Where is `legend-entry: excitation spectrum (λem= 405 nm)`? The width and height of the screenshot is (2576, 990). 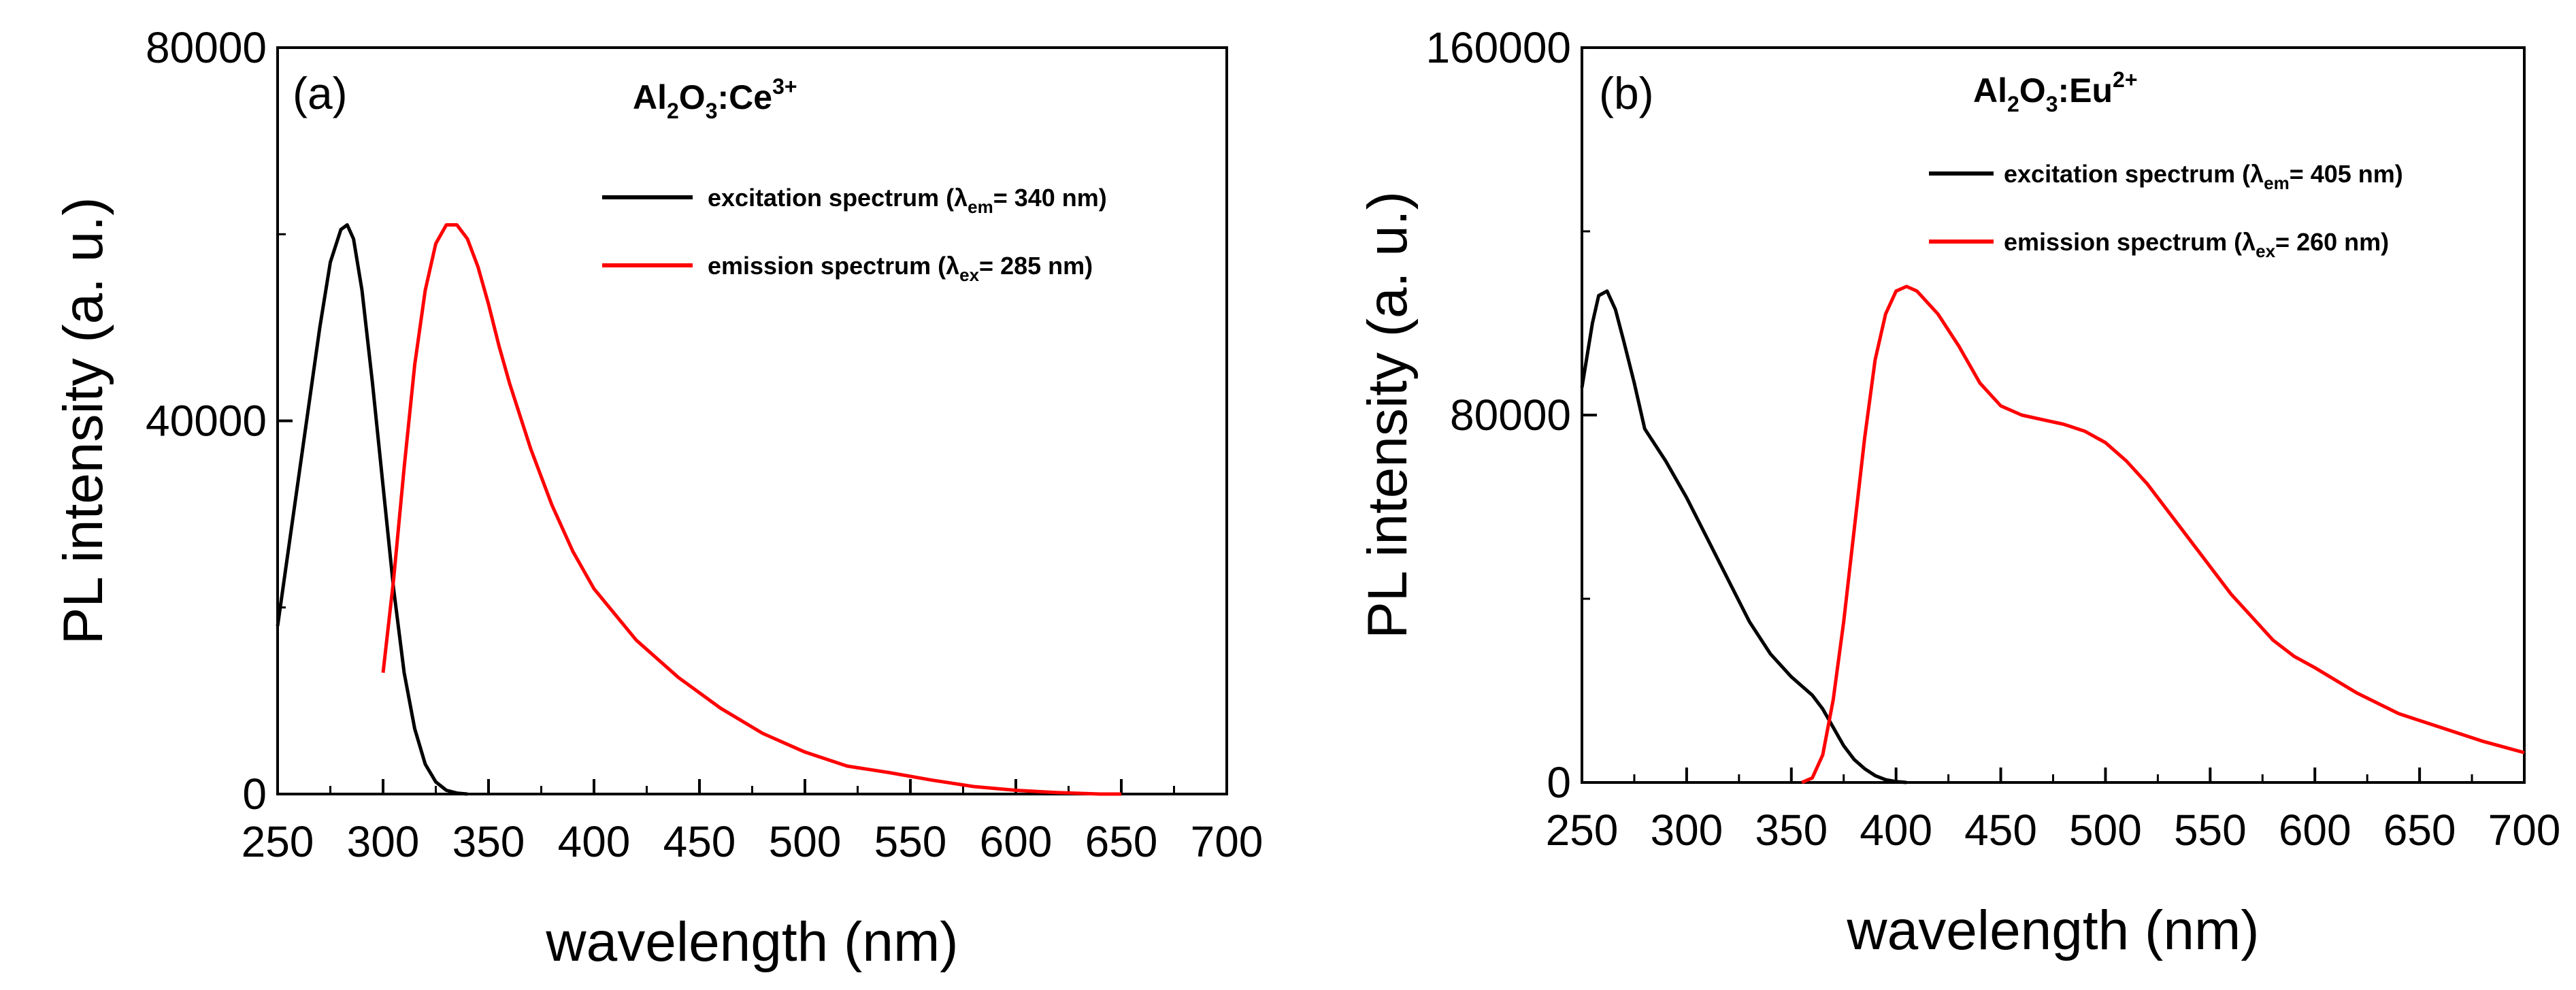 legend-entry: excitation spectrum (λem= 405 nm) is located at coordinates (2204, 177).